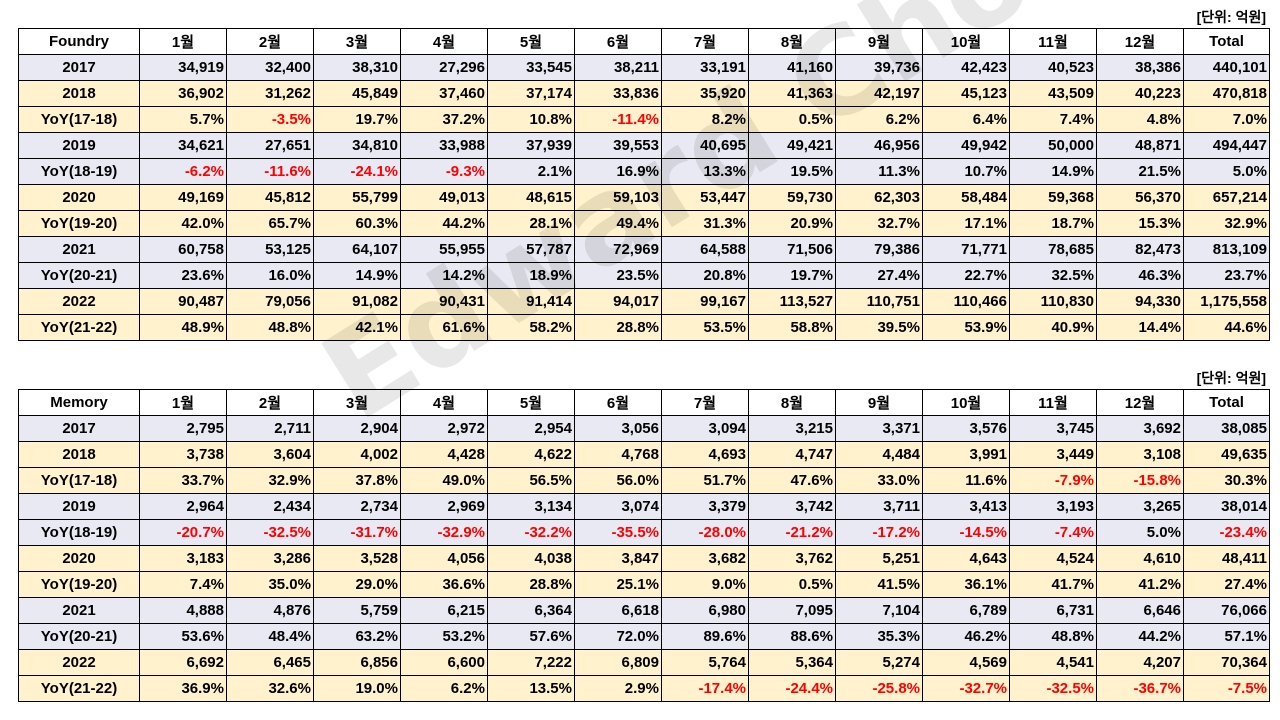  I want to click on table-cell: 15.3%, so click(1140, 223).